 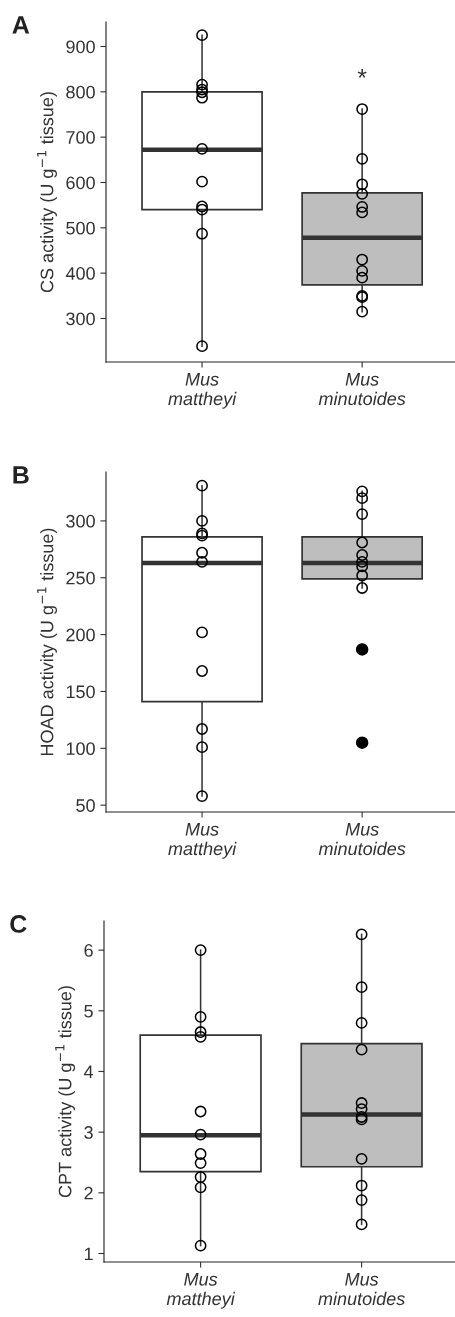 I want to click on y-tick-label: 200, so click(x=80, y=635).